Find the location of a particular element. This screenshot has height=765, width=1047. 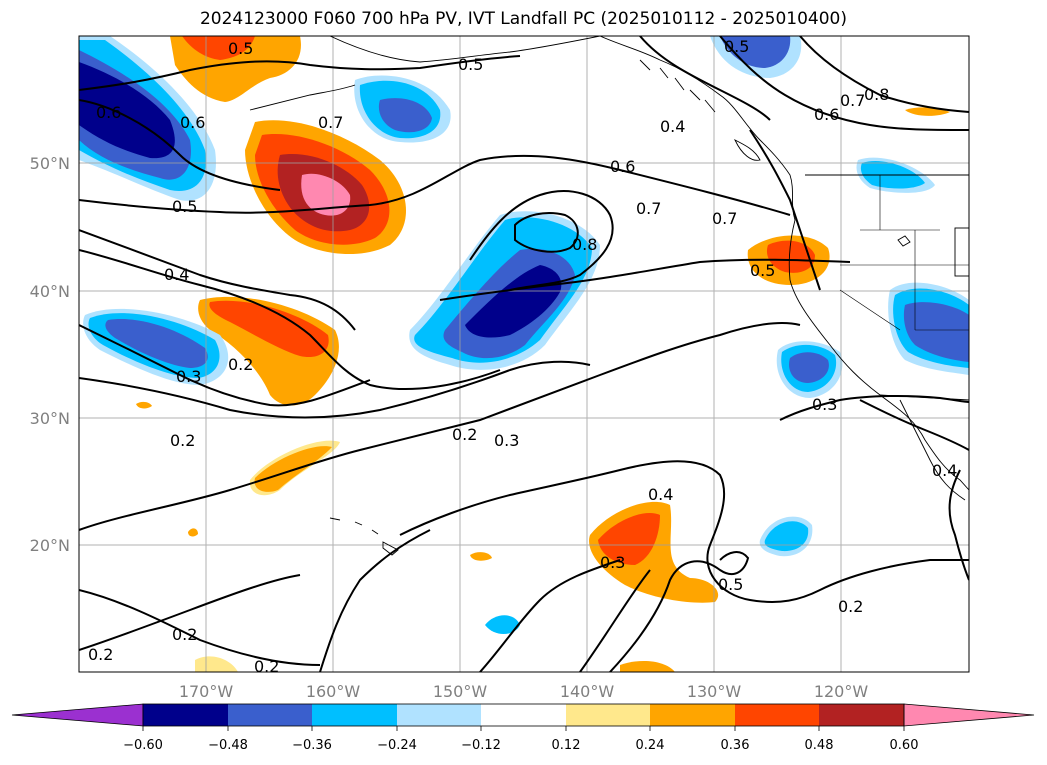

small-lake is located at coordinates (904, 241).